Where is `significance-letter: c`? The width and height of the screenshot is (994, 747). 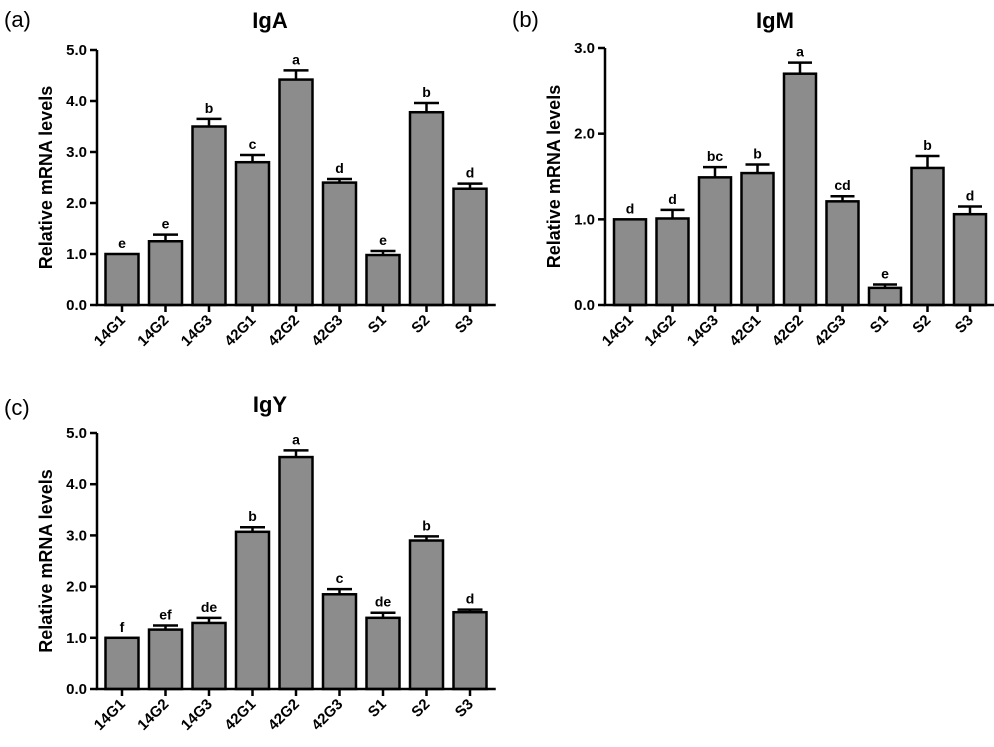
significance-letter: c is located at coordinates (253, 144).